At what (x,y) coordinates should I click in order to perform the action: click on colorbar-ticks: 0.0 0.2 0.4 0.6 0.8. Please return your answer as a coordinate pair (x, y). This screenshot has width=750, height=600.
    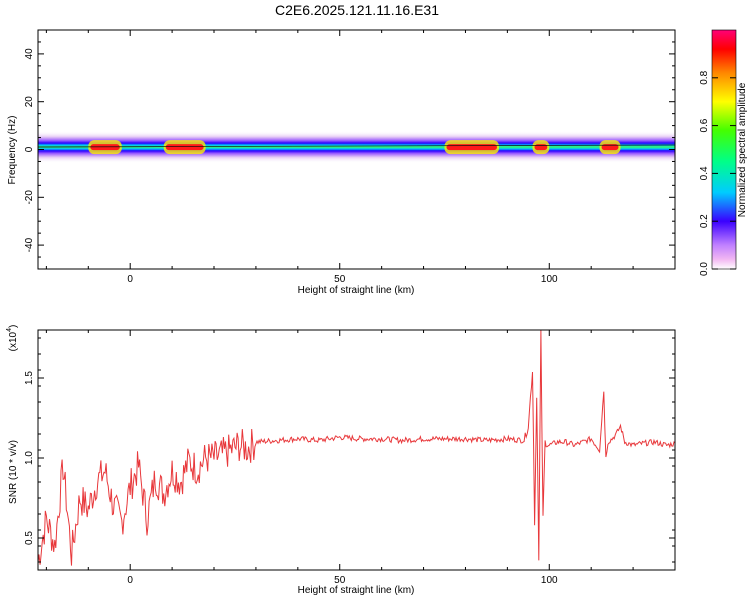
    Looking at the image, I should click on (717, 173).